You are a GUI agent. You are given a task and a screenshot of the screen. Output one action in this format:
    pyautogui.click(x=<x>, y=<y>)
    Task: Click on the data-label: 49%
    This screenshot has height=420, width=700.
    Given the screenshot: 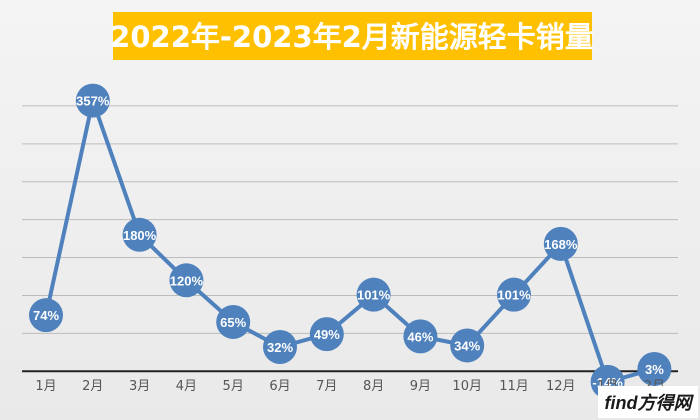 What is the action you would take?
    pyautogui.click(x=327, y=334)
    